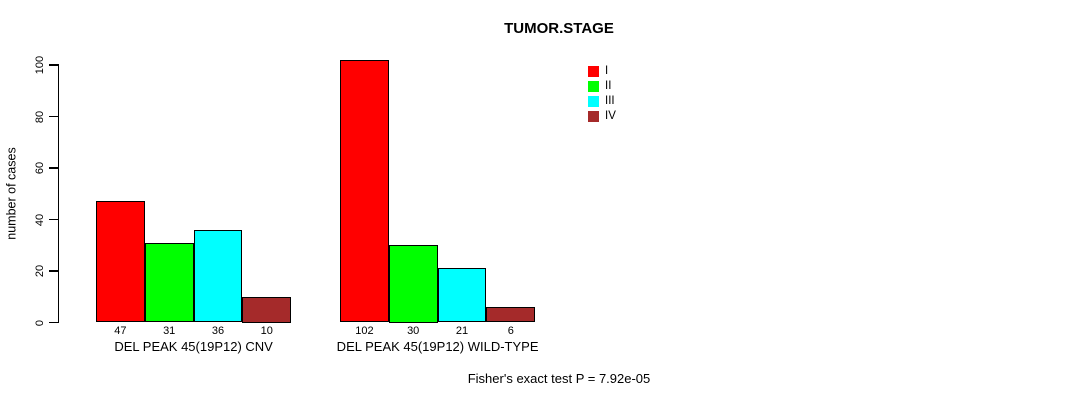  Describe the element at coordinates (267, 309) in the screenshot. I see `bar-stage-iv-group1` at that location.